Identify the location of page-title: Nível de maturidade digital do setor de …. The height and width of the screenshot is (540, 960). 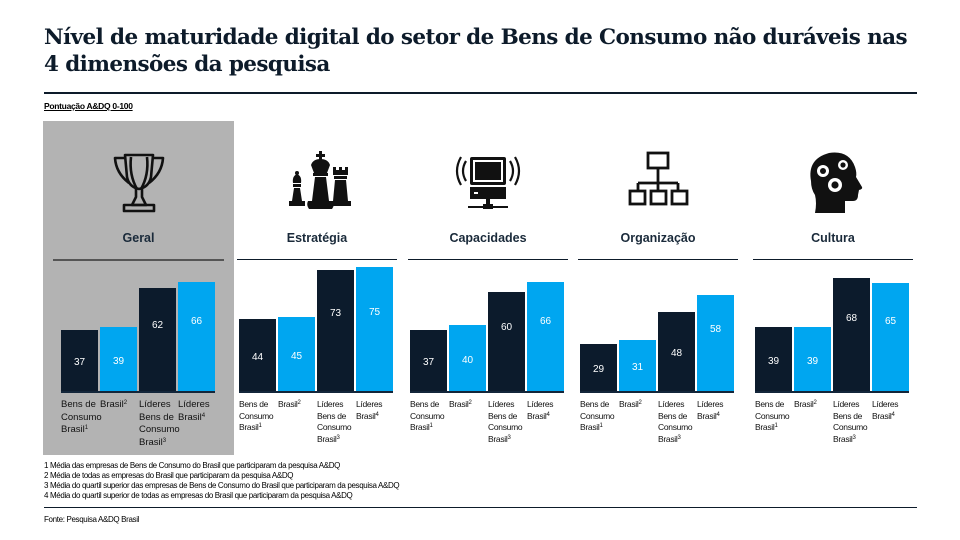
(476, 51).